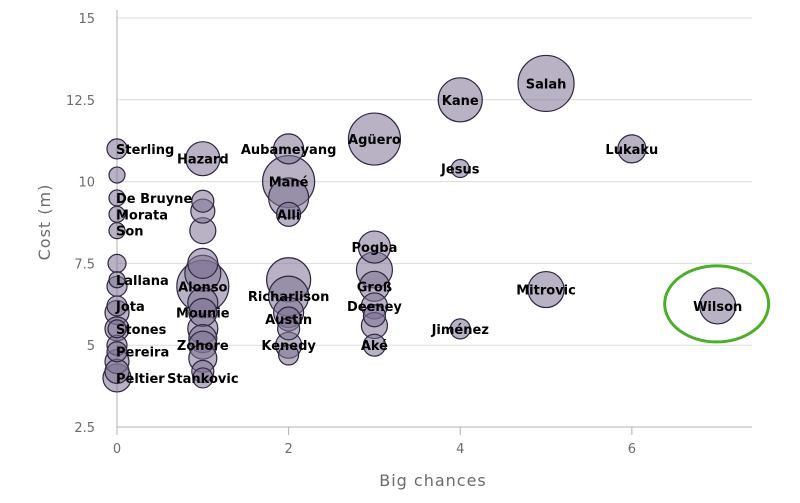 This screenshot has height=503, width=800. Describe the element at coordinates (289, 183) in the screenshot. I see `point-label: Mané` at that location.